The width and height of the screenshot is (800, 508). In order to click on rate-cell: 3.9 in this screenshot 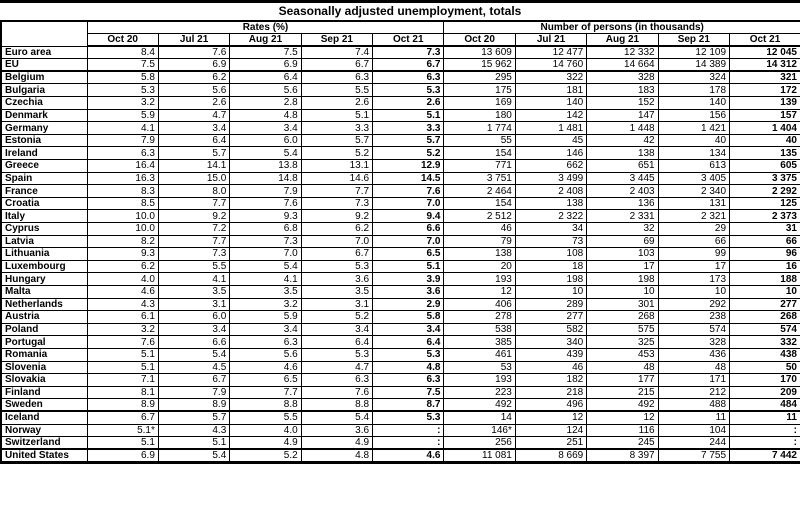, I will do `click(408, 279)`.